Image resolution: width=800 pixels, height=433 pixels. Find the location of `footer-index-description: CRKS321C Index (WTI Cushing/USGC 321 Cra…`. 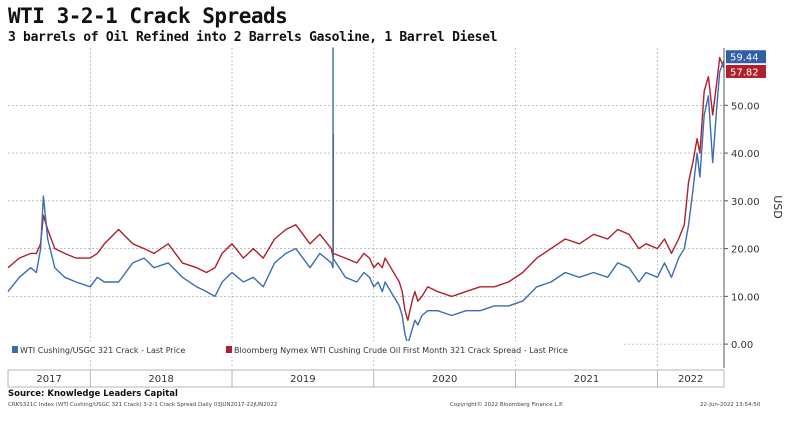

footer-index-description: CRKS321C Index (WTI Cushing/USGC 321 Cra… is located at coordinates (143, 405).